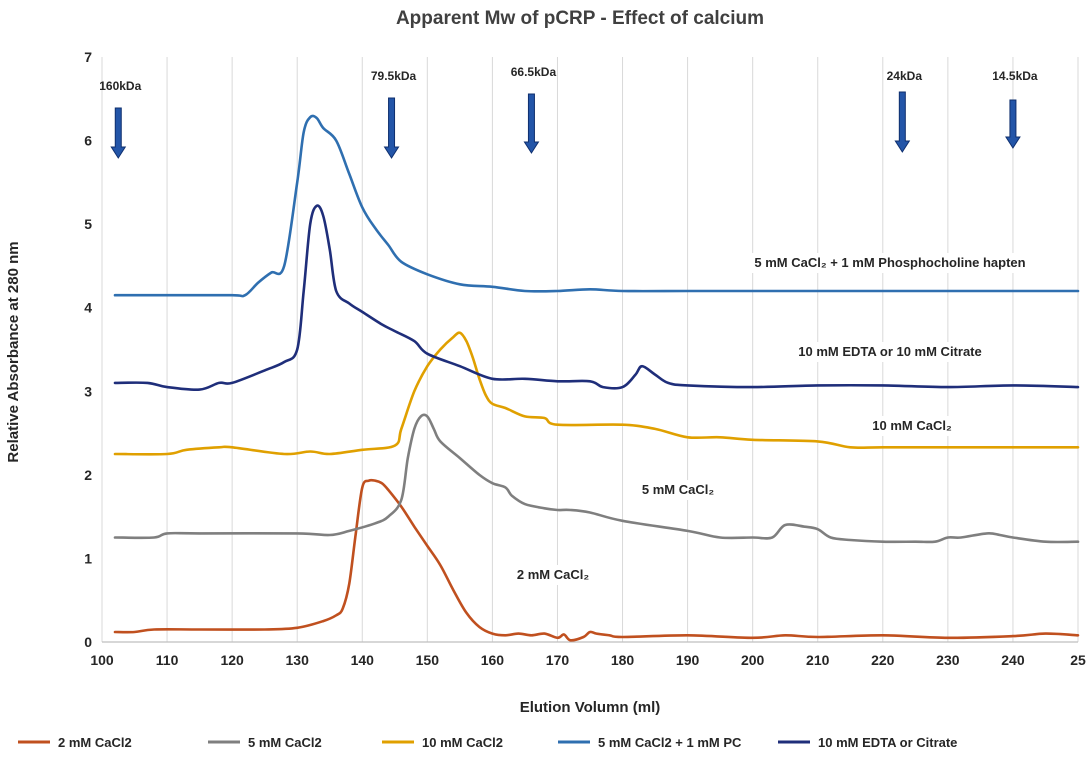 The image size is (1090, 762). Describe the element at coordinates (88, 391) in the screenshot. I see `y-tick-label: 3` at that location.